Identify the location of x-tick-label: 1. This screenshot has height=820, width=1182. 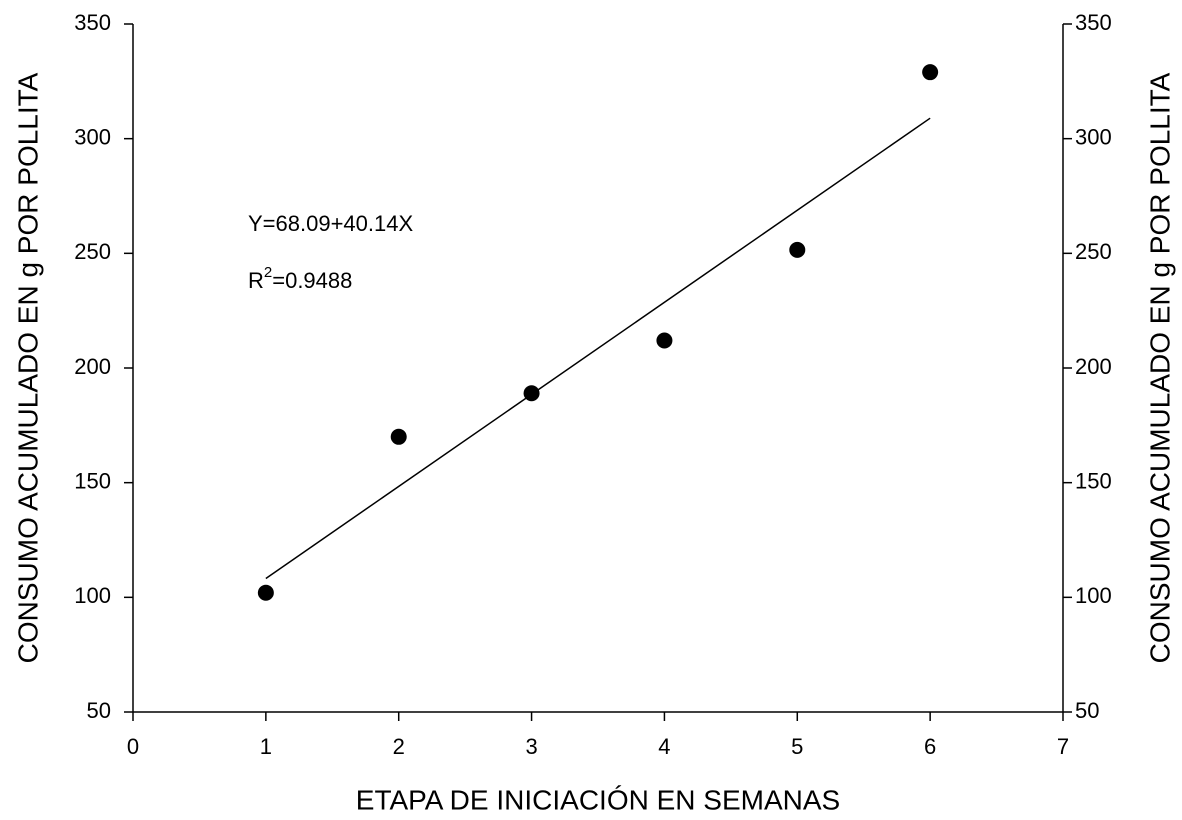
(266, 746).